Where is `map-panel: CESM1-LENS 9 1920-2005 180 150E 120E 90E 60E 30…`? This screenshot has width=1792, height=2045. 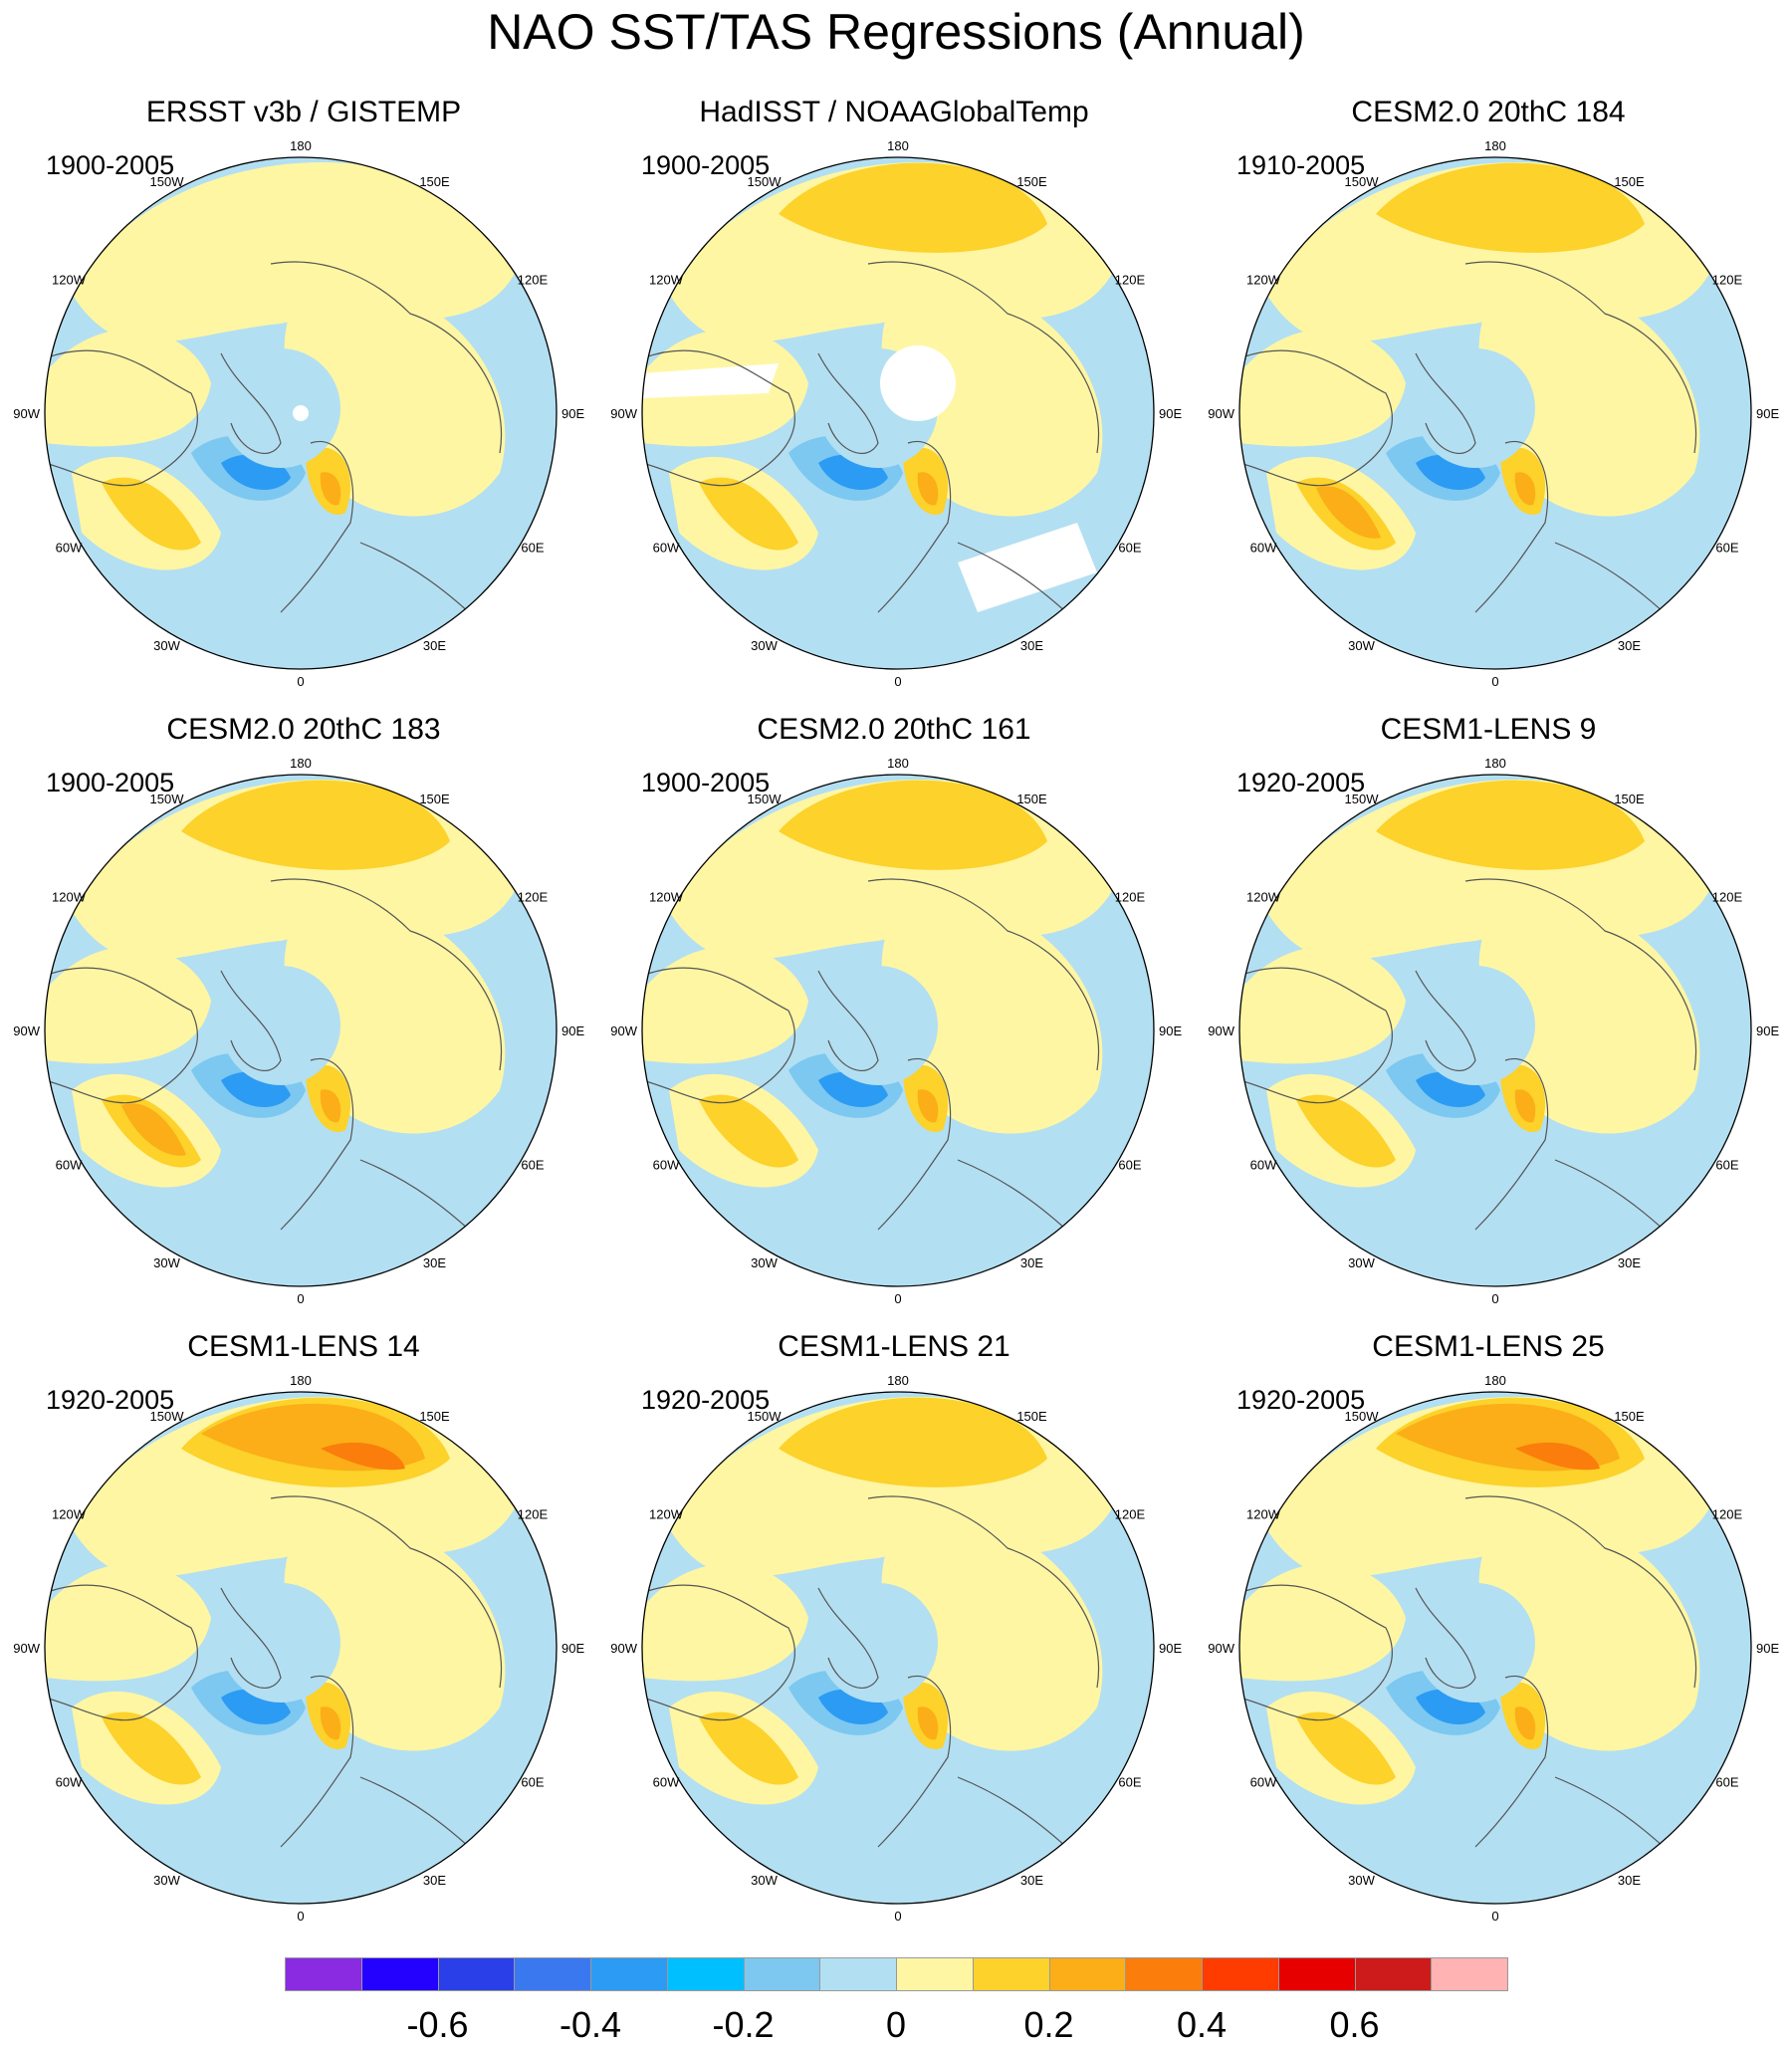 map-panel: CESM1-LENS 9 1920-2005 180 150E 120E 90E 60E 30… is located at coordinates (1493, 1020).